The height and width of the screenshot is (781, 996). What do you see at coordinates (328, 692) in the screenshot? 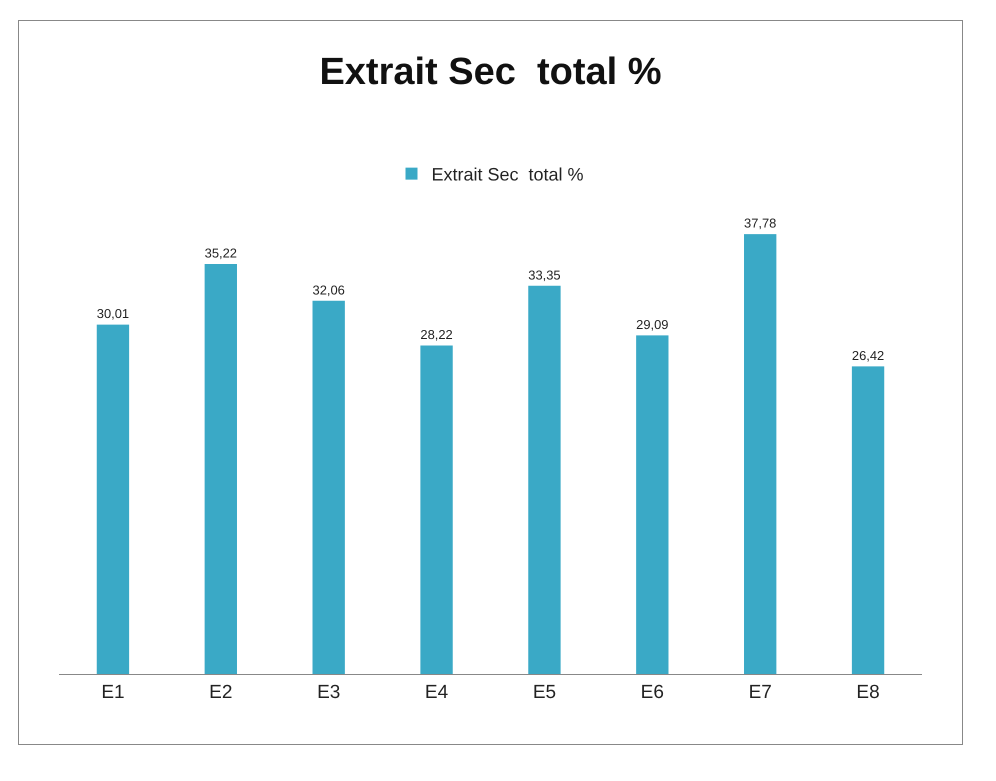
I see `x-tick-label: E3` at bounding box center [328, 692].